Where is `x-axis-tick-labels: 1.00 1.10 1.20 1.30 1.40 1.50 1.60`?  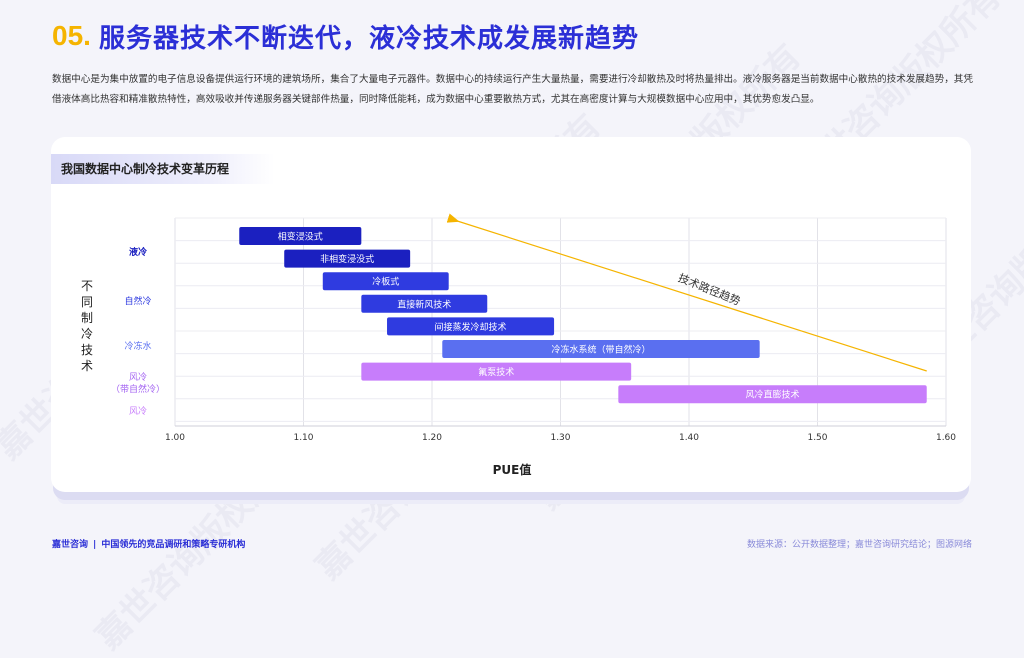
x-axis-tick-labels: 1.00 1.10 1.20 1.30 1.40 1.50 1.60 is located at coordinates (560, 438).